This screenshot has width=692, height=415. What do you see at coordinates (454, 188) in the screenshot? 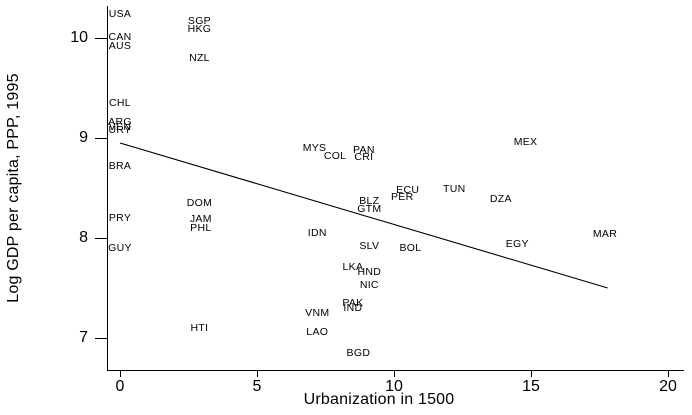
I see `country-point-tun: TUN` at bounding box center [454, 188].